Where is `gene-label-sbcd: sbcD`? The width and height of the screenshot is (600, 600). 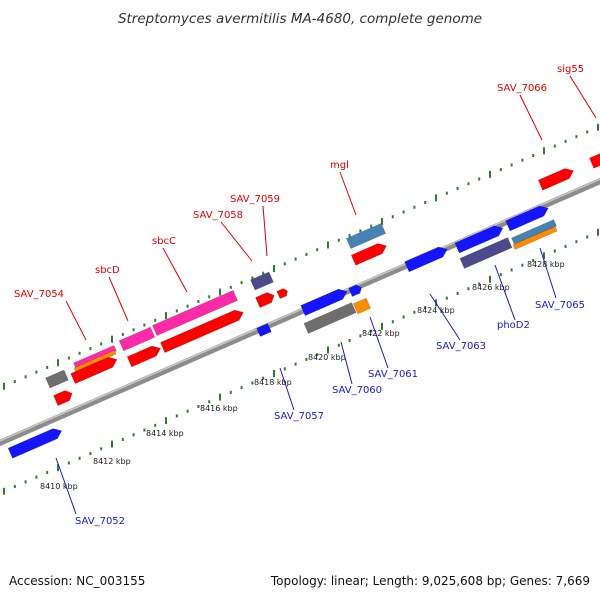
gene-label-sbcd: sbcD is located at coordinates (107, 270).